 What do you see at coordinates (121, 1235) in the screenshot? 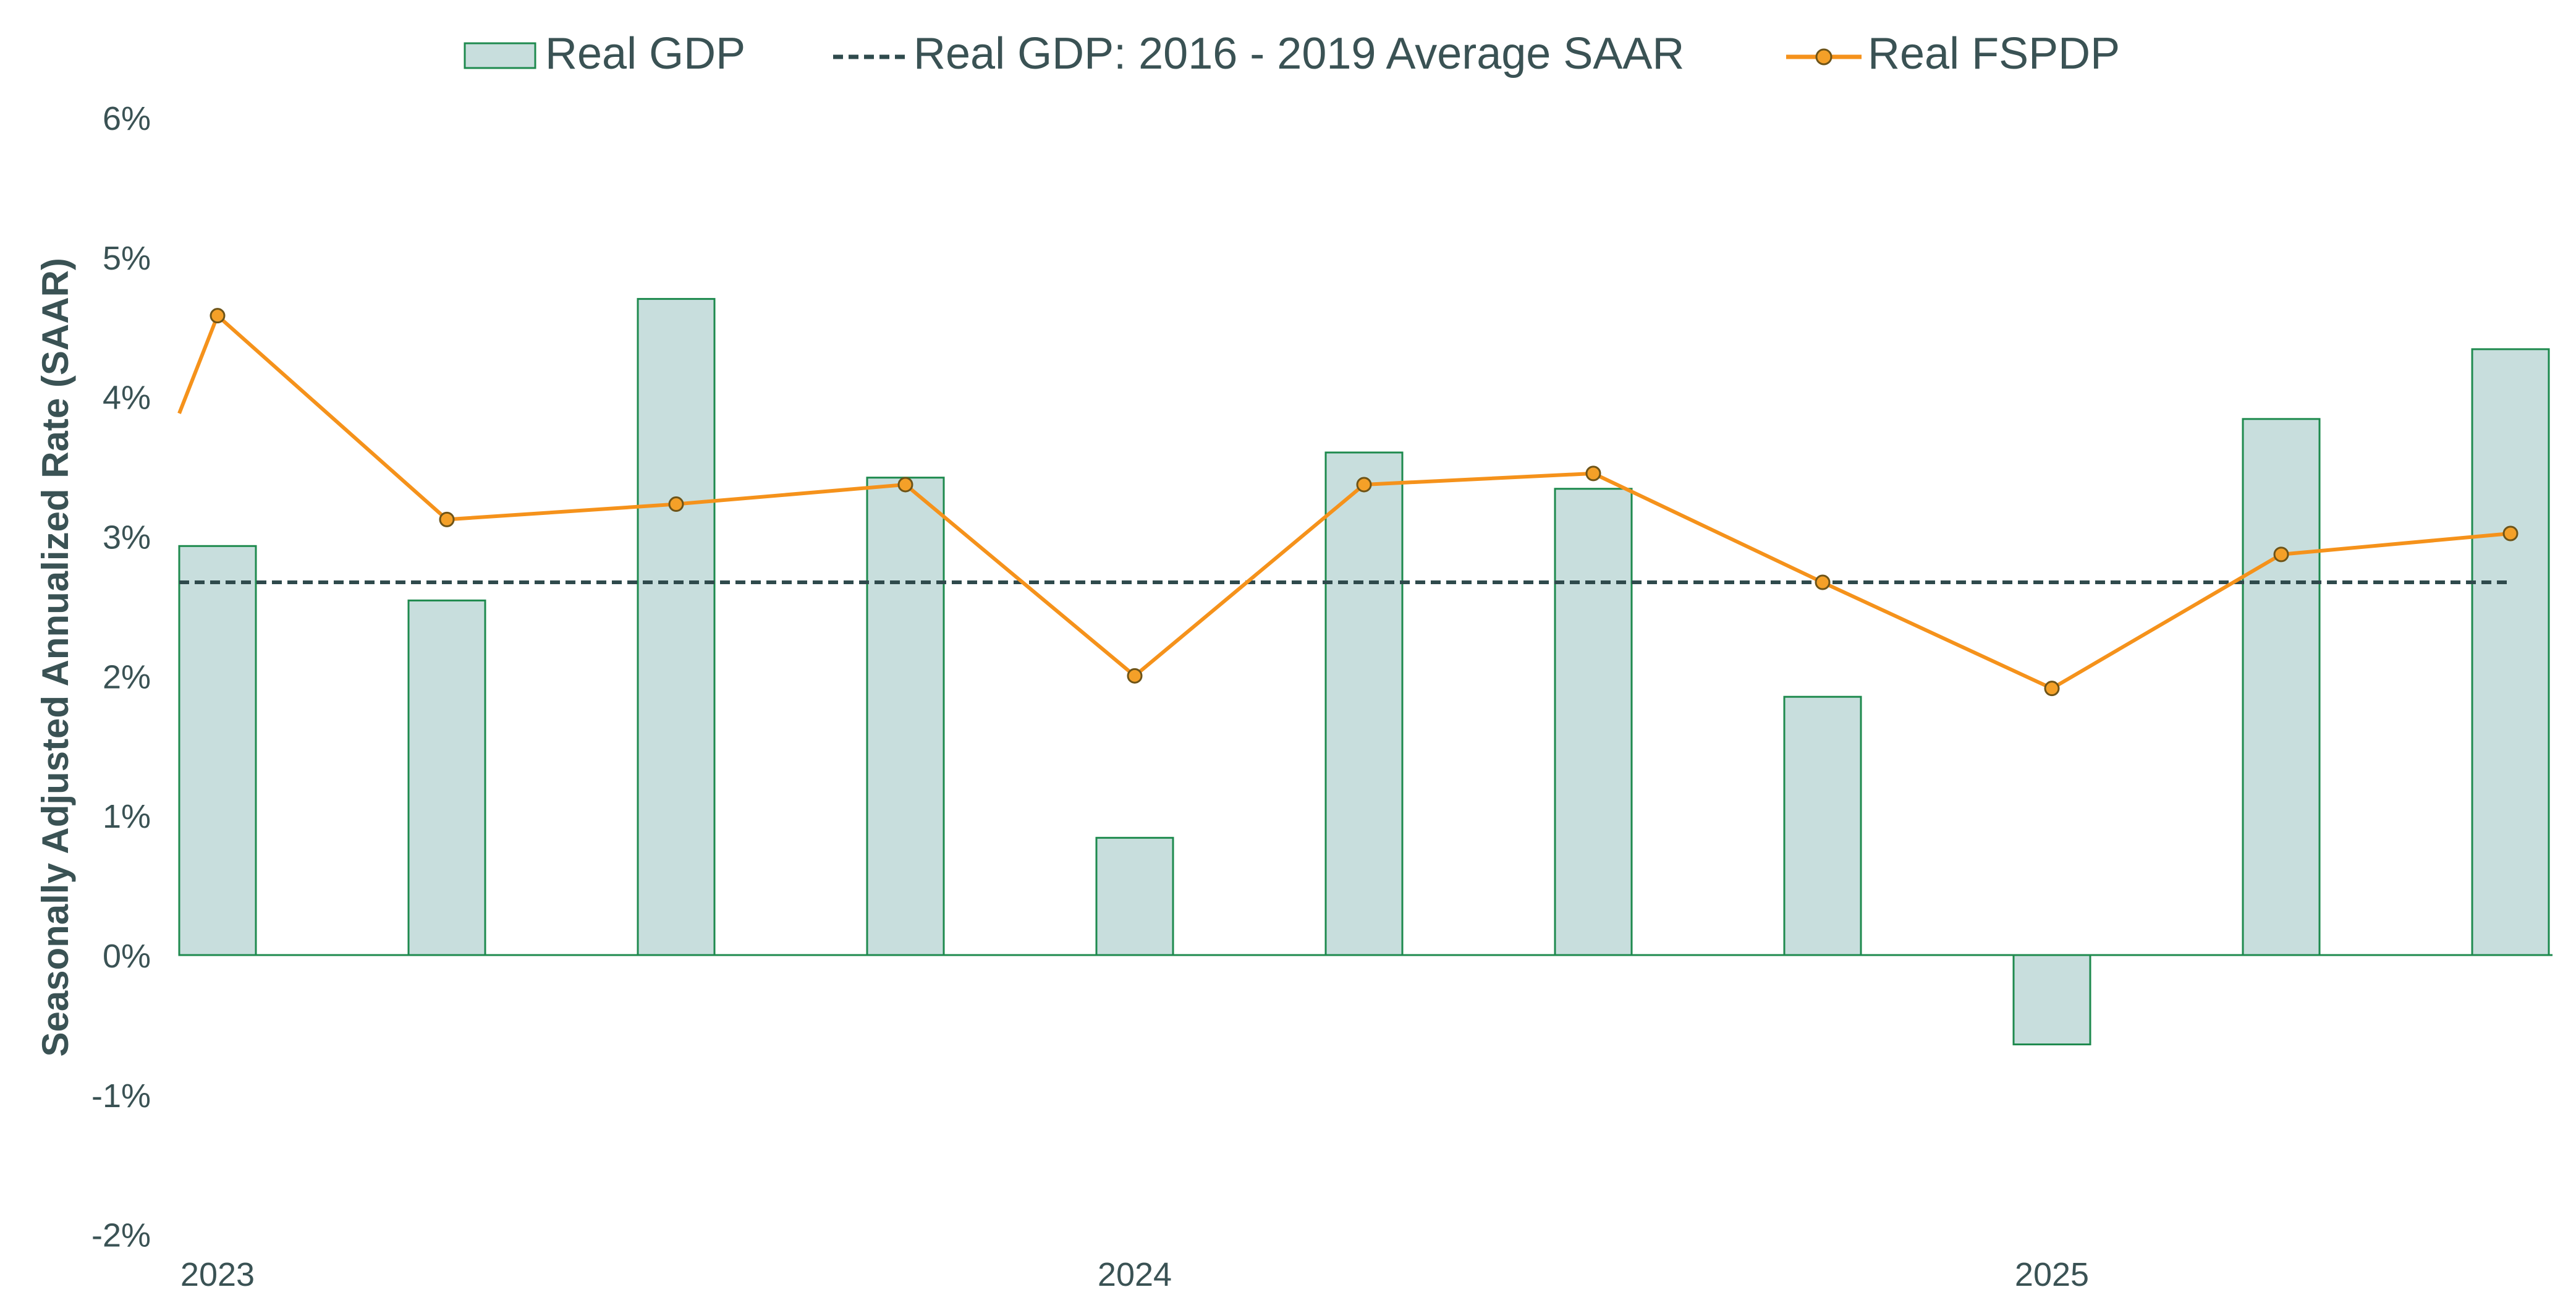
I see `y-tick-label: -2%` at bounding box center [121, 1235].